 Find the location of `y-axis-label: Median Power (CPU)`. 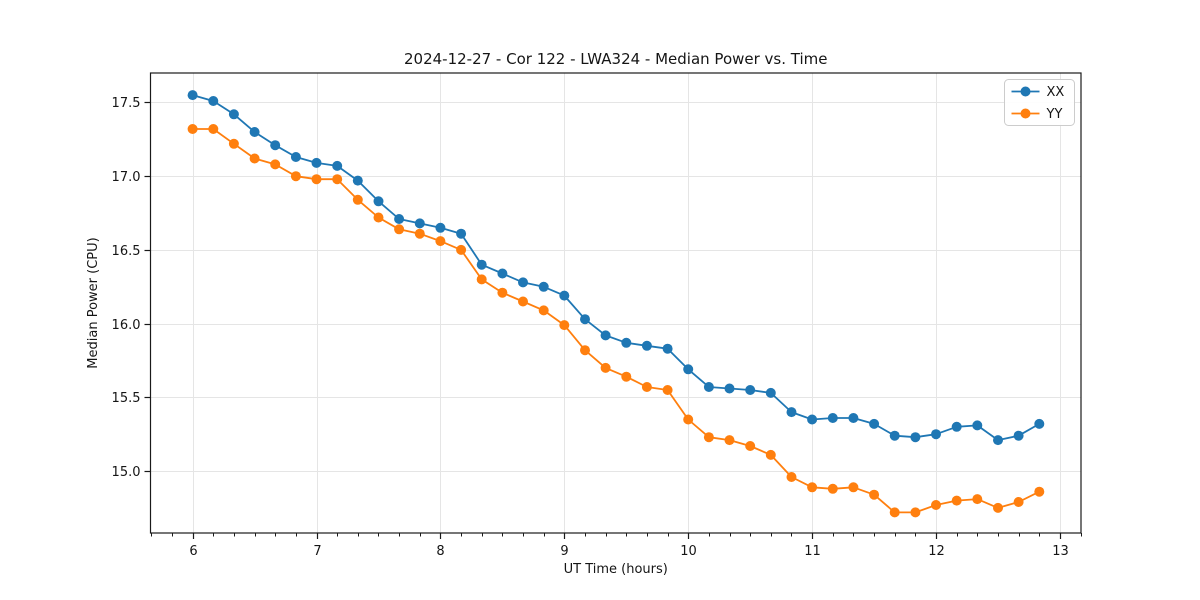

y-axis-label: Median Power (CPU) is located at coordinates (93, 302).